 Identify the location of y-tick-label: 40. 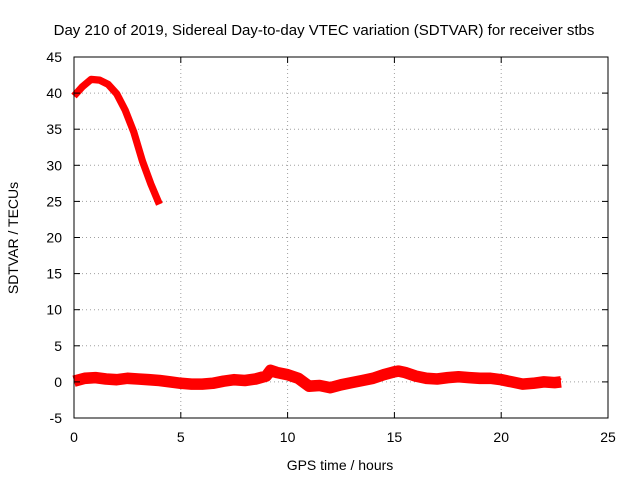
(54, 93).